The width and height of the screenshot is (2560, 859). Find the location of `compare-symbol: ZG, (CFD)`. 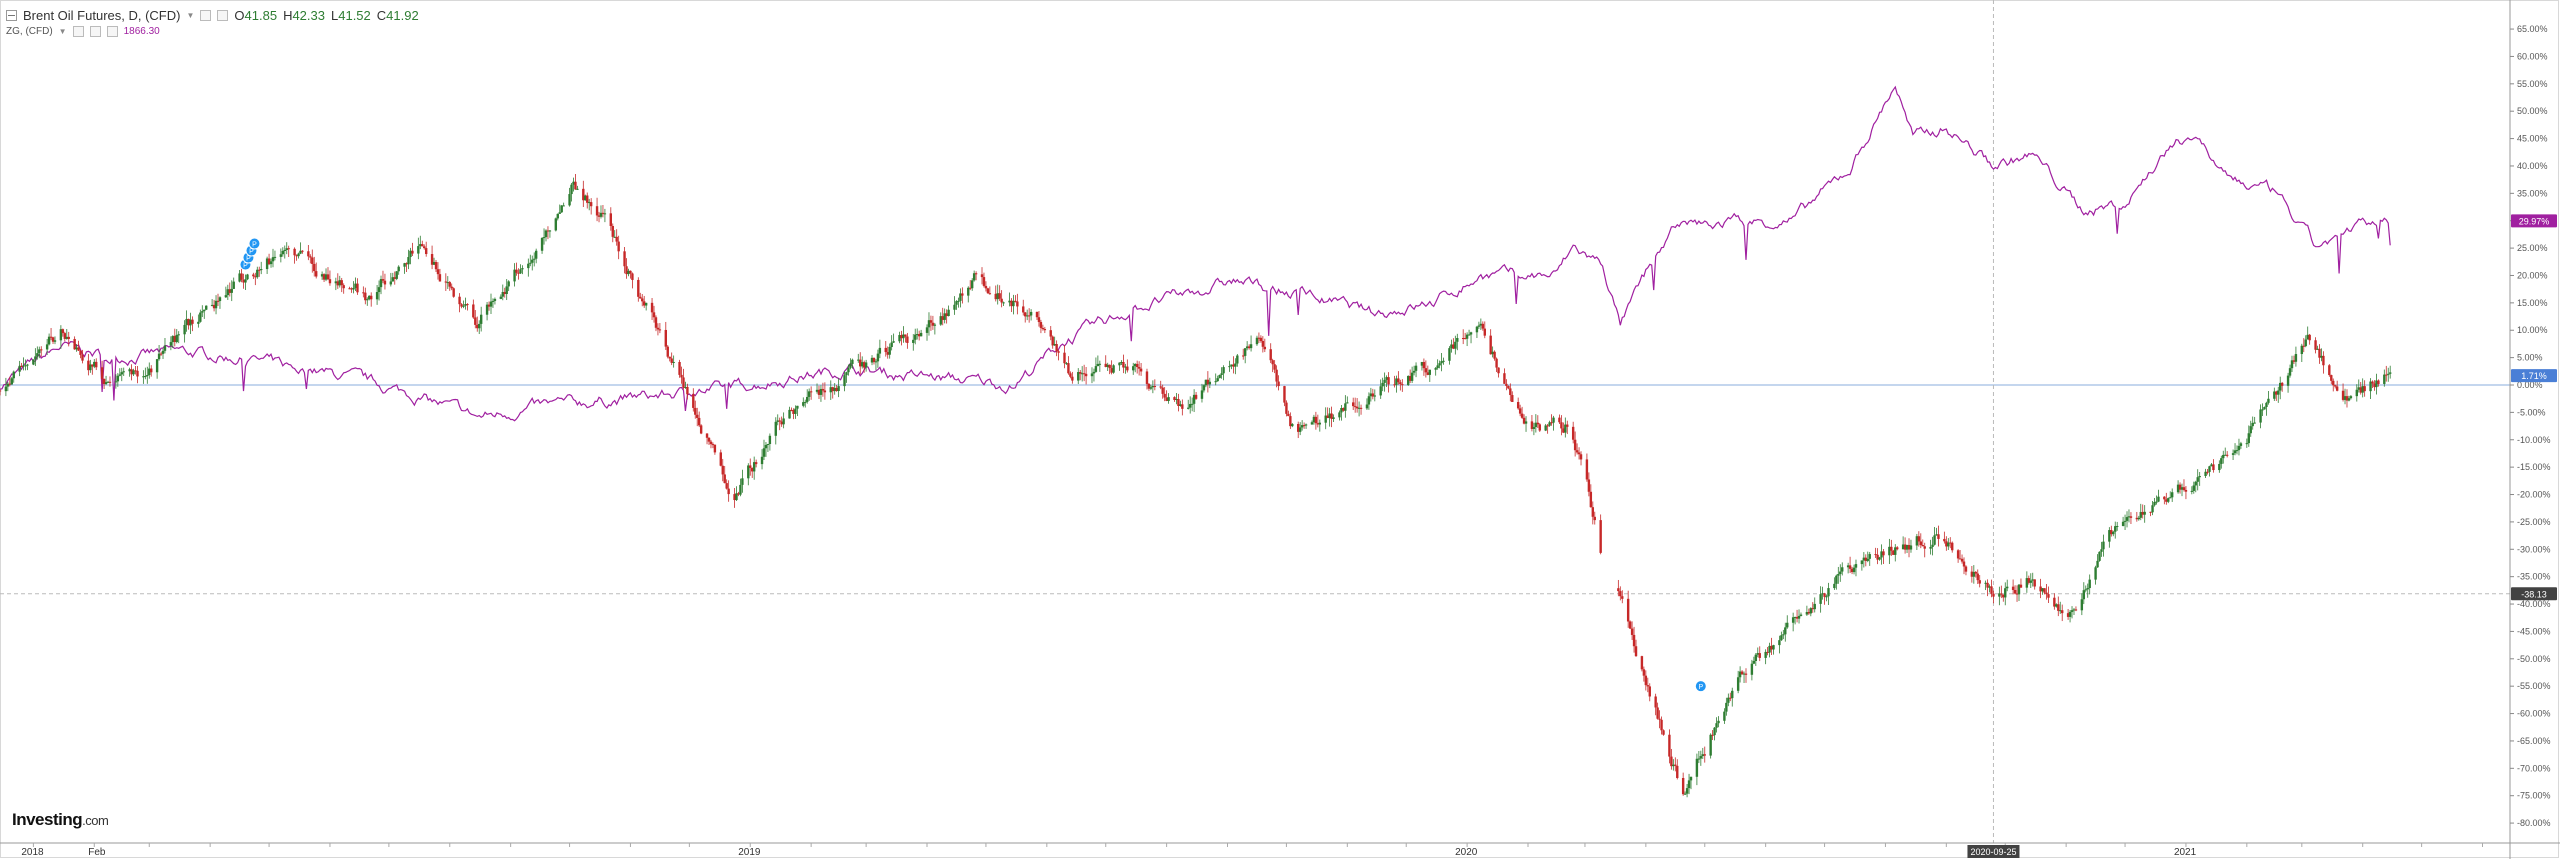

compare-symbol: ZG, (CFD) is located at coordinates (29, 31).